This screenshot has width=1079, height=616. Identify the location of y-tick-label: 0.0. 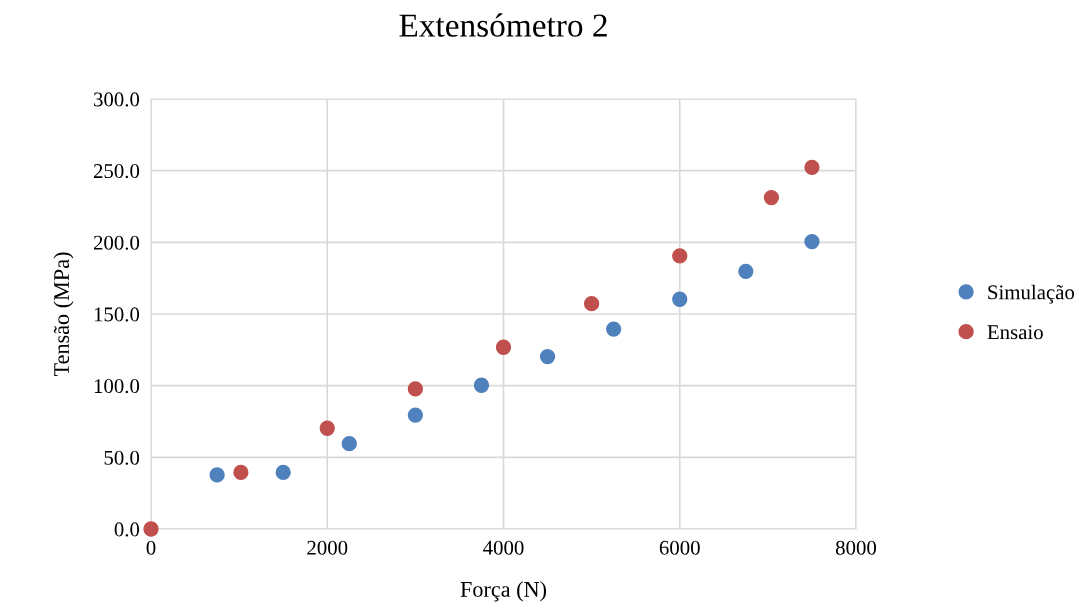
(127, 529).